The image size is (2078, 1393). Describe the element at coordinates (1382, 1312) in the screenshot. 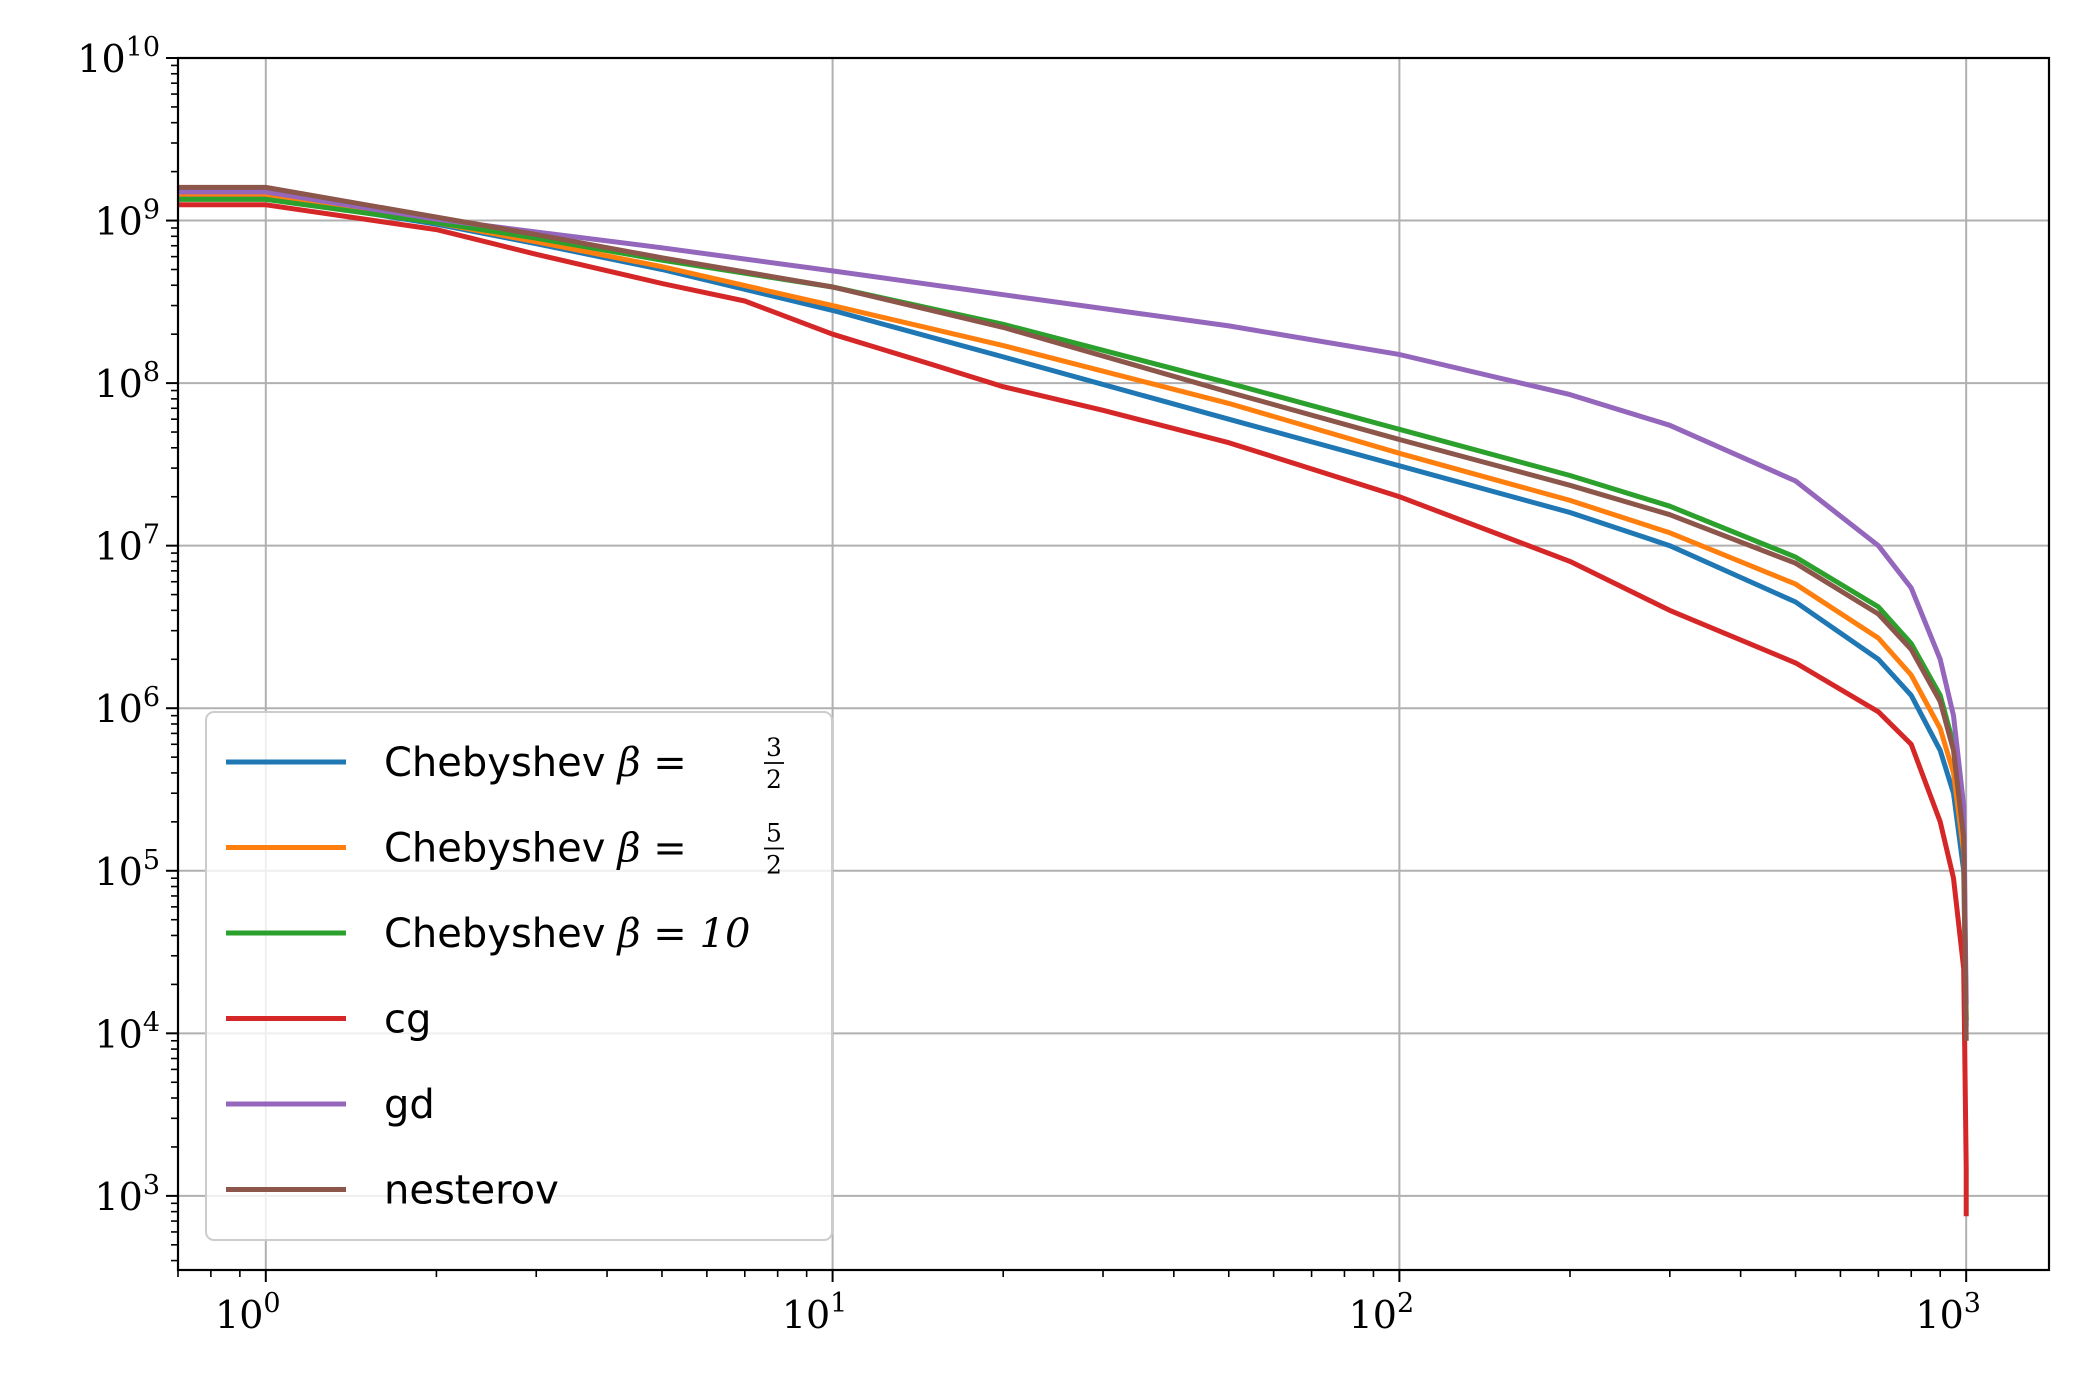

I see `x-tick-label: 102` at that location.